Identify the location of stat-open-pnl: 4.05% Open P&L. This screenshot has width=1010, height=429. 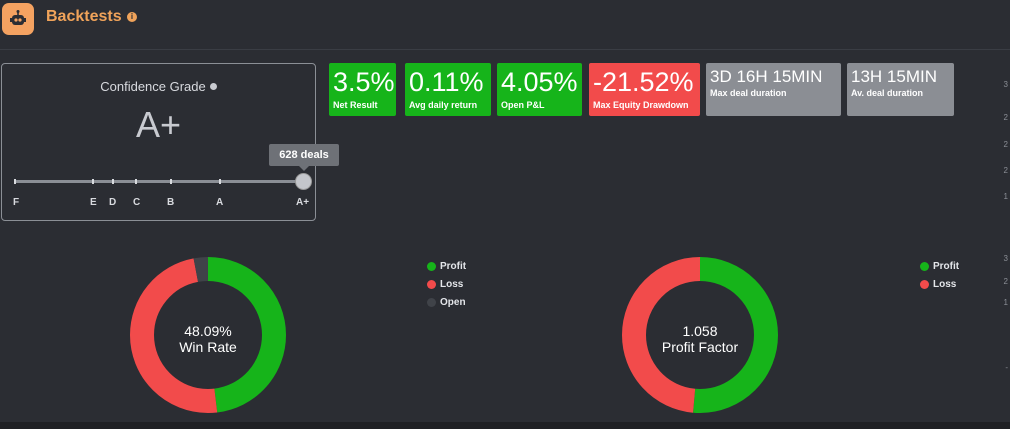
(539, 89).